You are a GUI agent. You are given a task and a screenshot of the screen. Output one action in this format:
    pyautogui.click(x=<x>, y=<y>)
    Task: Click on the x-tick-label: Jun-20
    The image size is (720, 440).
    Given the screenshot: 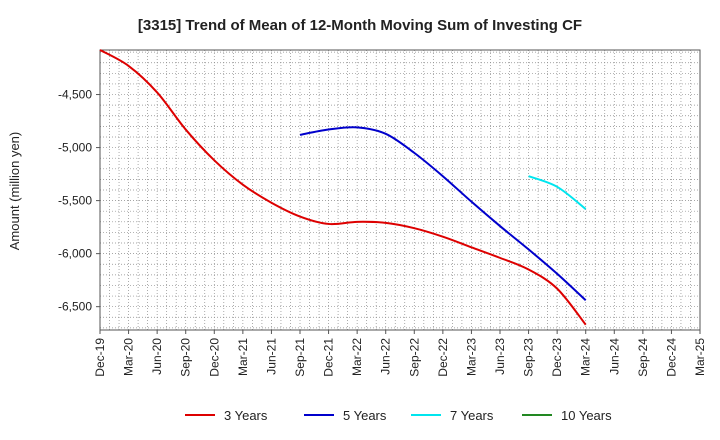 What is the action you would take?
    pyautogui.click(x=157, y=356)
    